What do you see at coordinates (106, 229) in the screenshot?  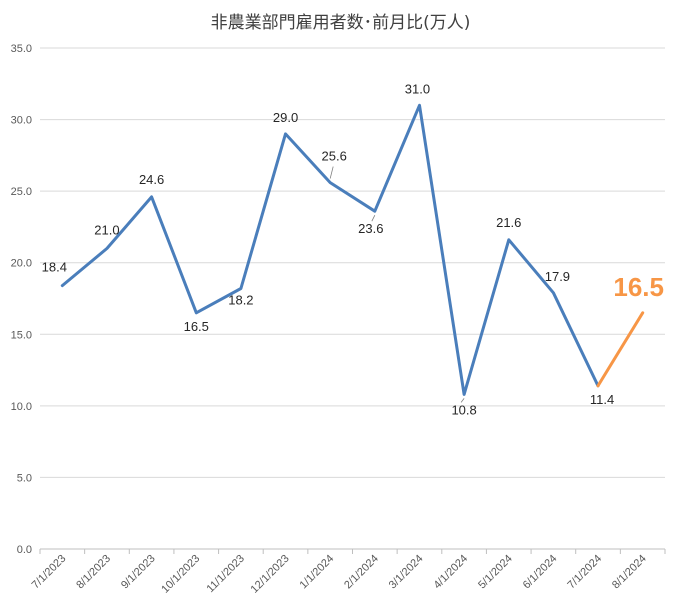 I see `data-label: 21.0` at bounding box center [106, 229].